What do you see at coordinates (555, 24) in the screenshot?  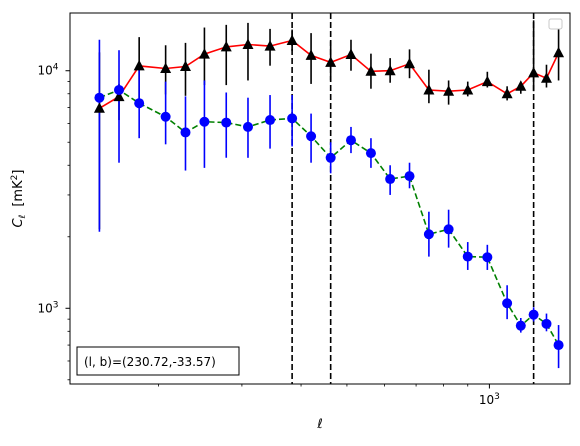 I see `legend-box` at bounding box center [555, 24].